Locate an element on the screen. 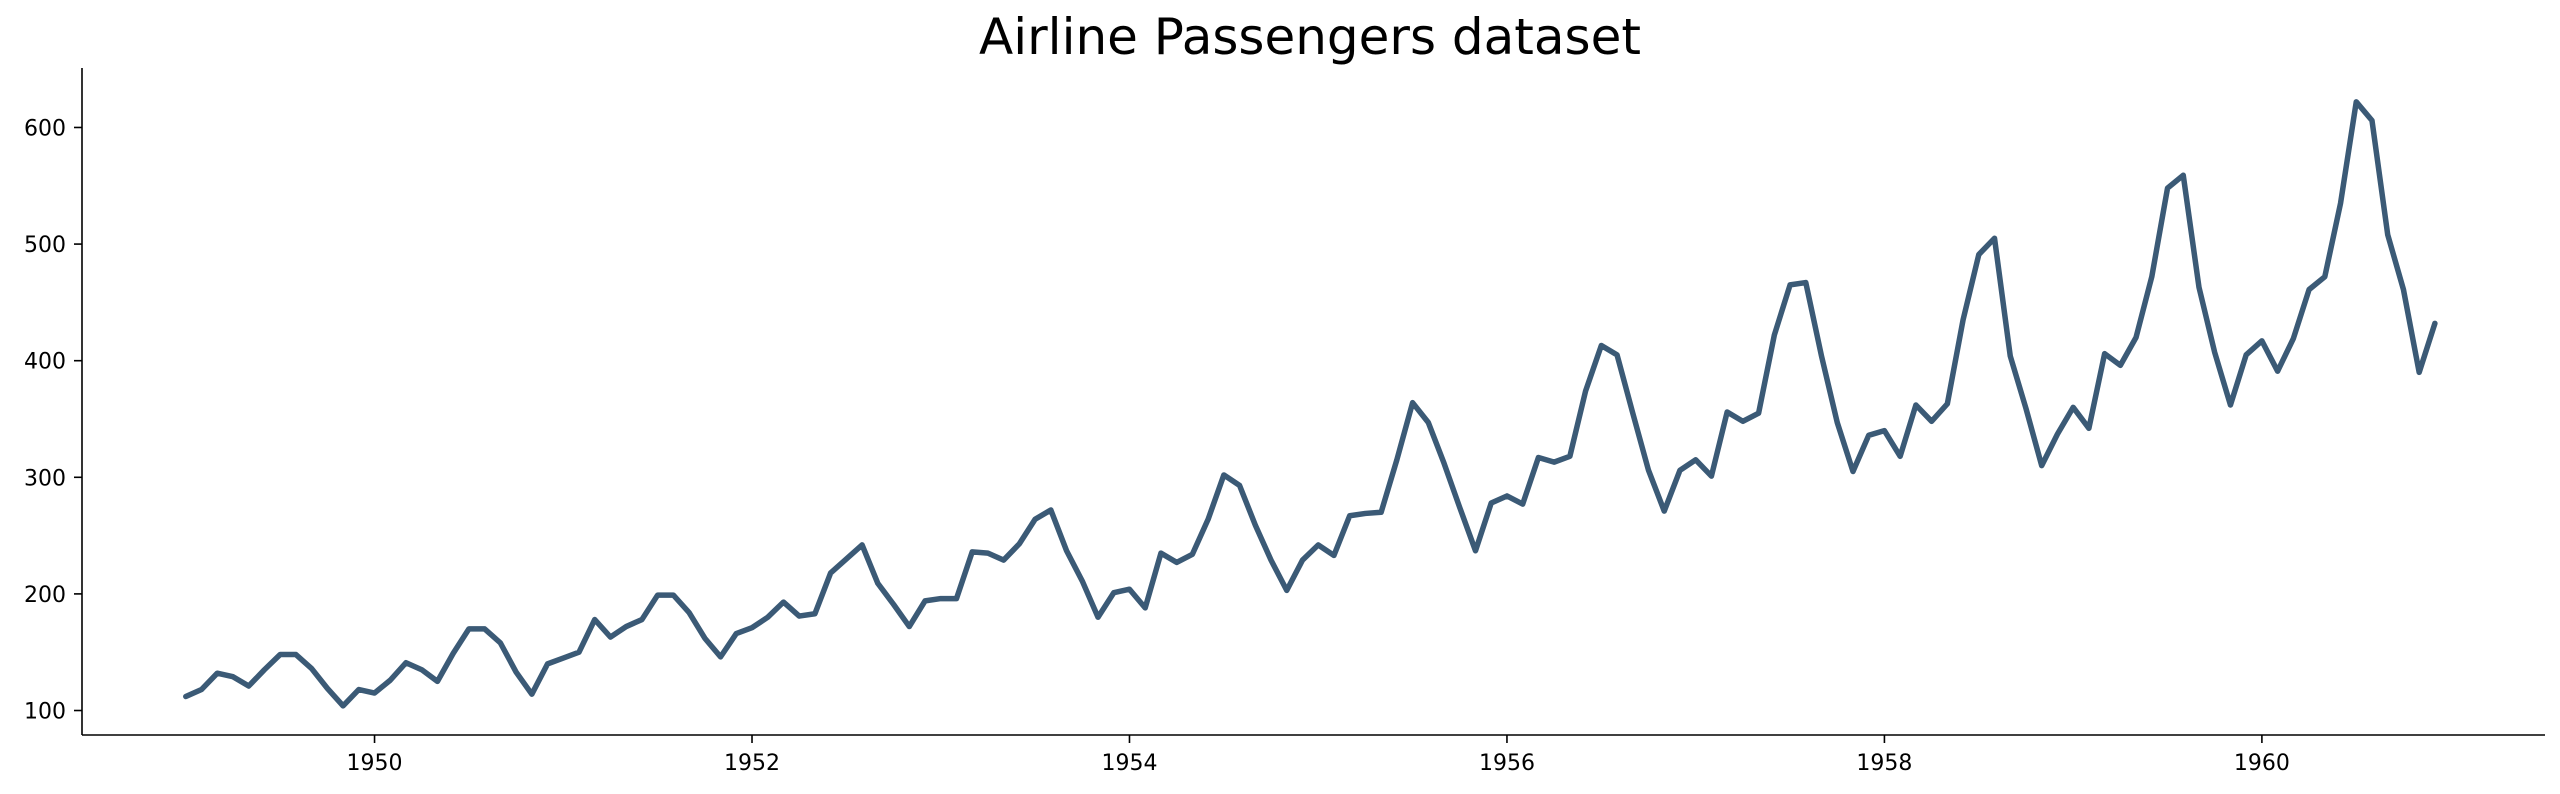  x-tick-label: 1958 is located at coordinates (1884, 763).